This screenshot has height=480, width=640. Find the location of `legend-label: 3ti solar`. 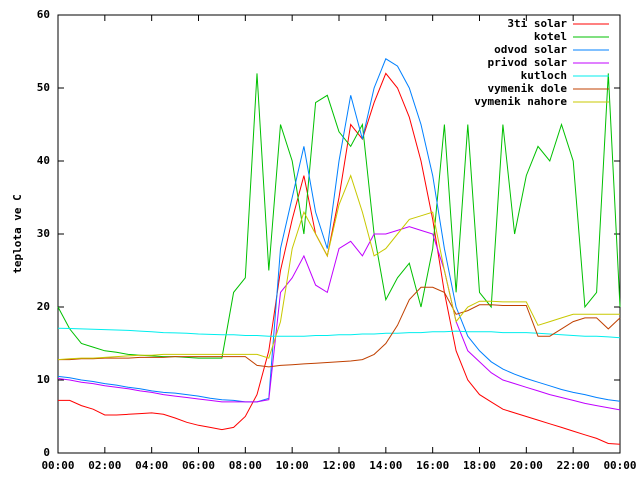

legend-label: 3ti solar is located at coordinates (537, 23).